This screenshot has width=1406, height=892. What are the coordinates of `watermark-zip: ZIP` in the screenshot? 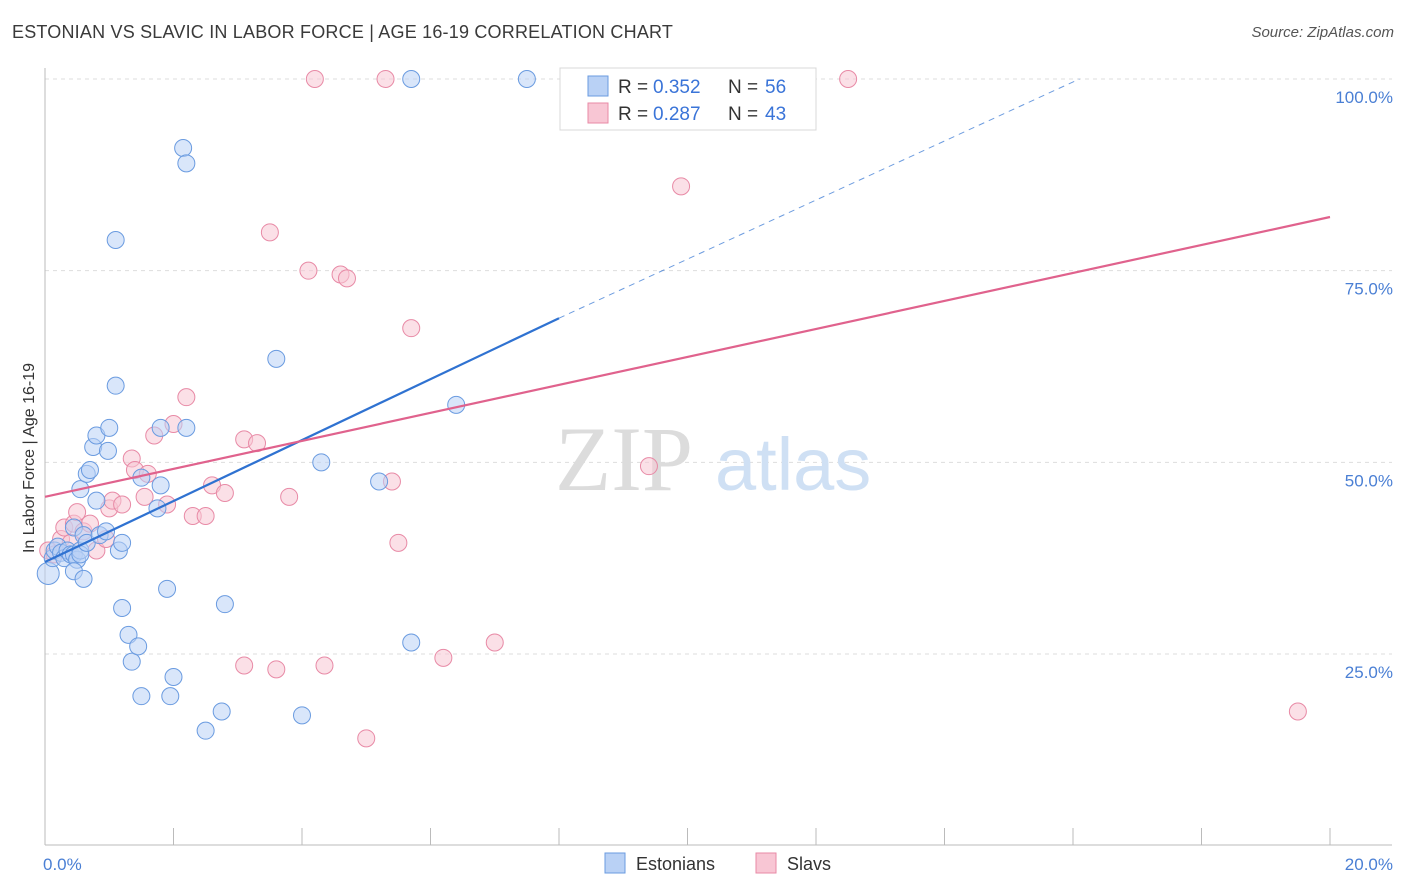 It's located at (624, 459).